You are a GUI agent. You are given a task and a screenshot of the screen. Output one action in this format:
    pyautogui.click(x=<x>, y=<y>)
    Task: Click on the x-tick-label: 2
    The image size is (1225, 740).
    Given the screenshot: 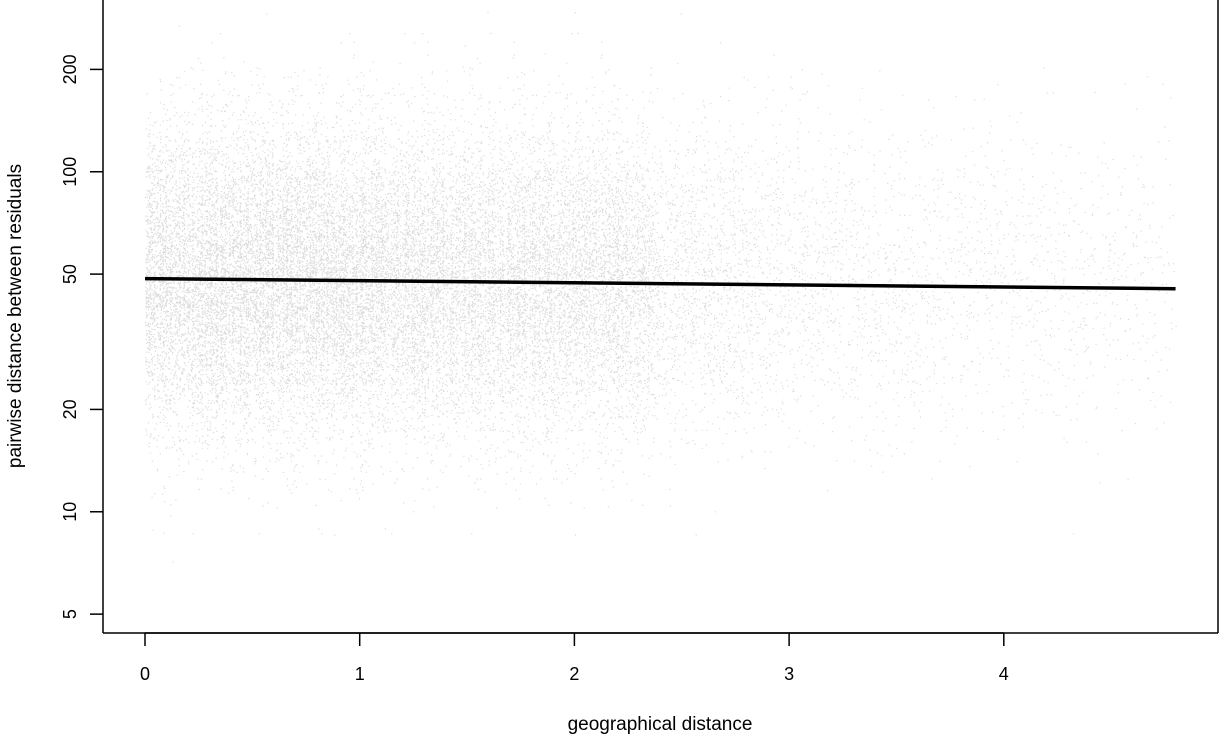 What is the action you would take?
    pyautogui.click(x=574, y=674)
    